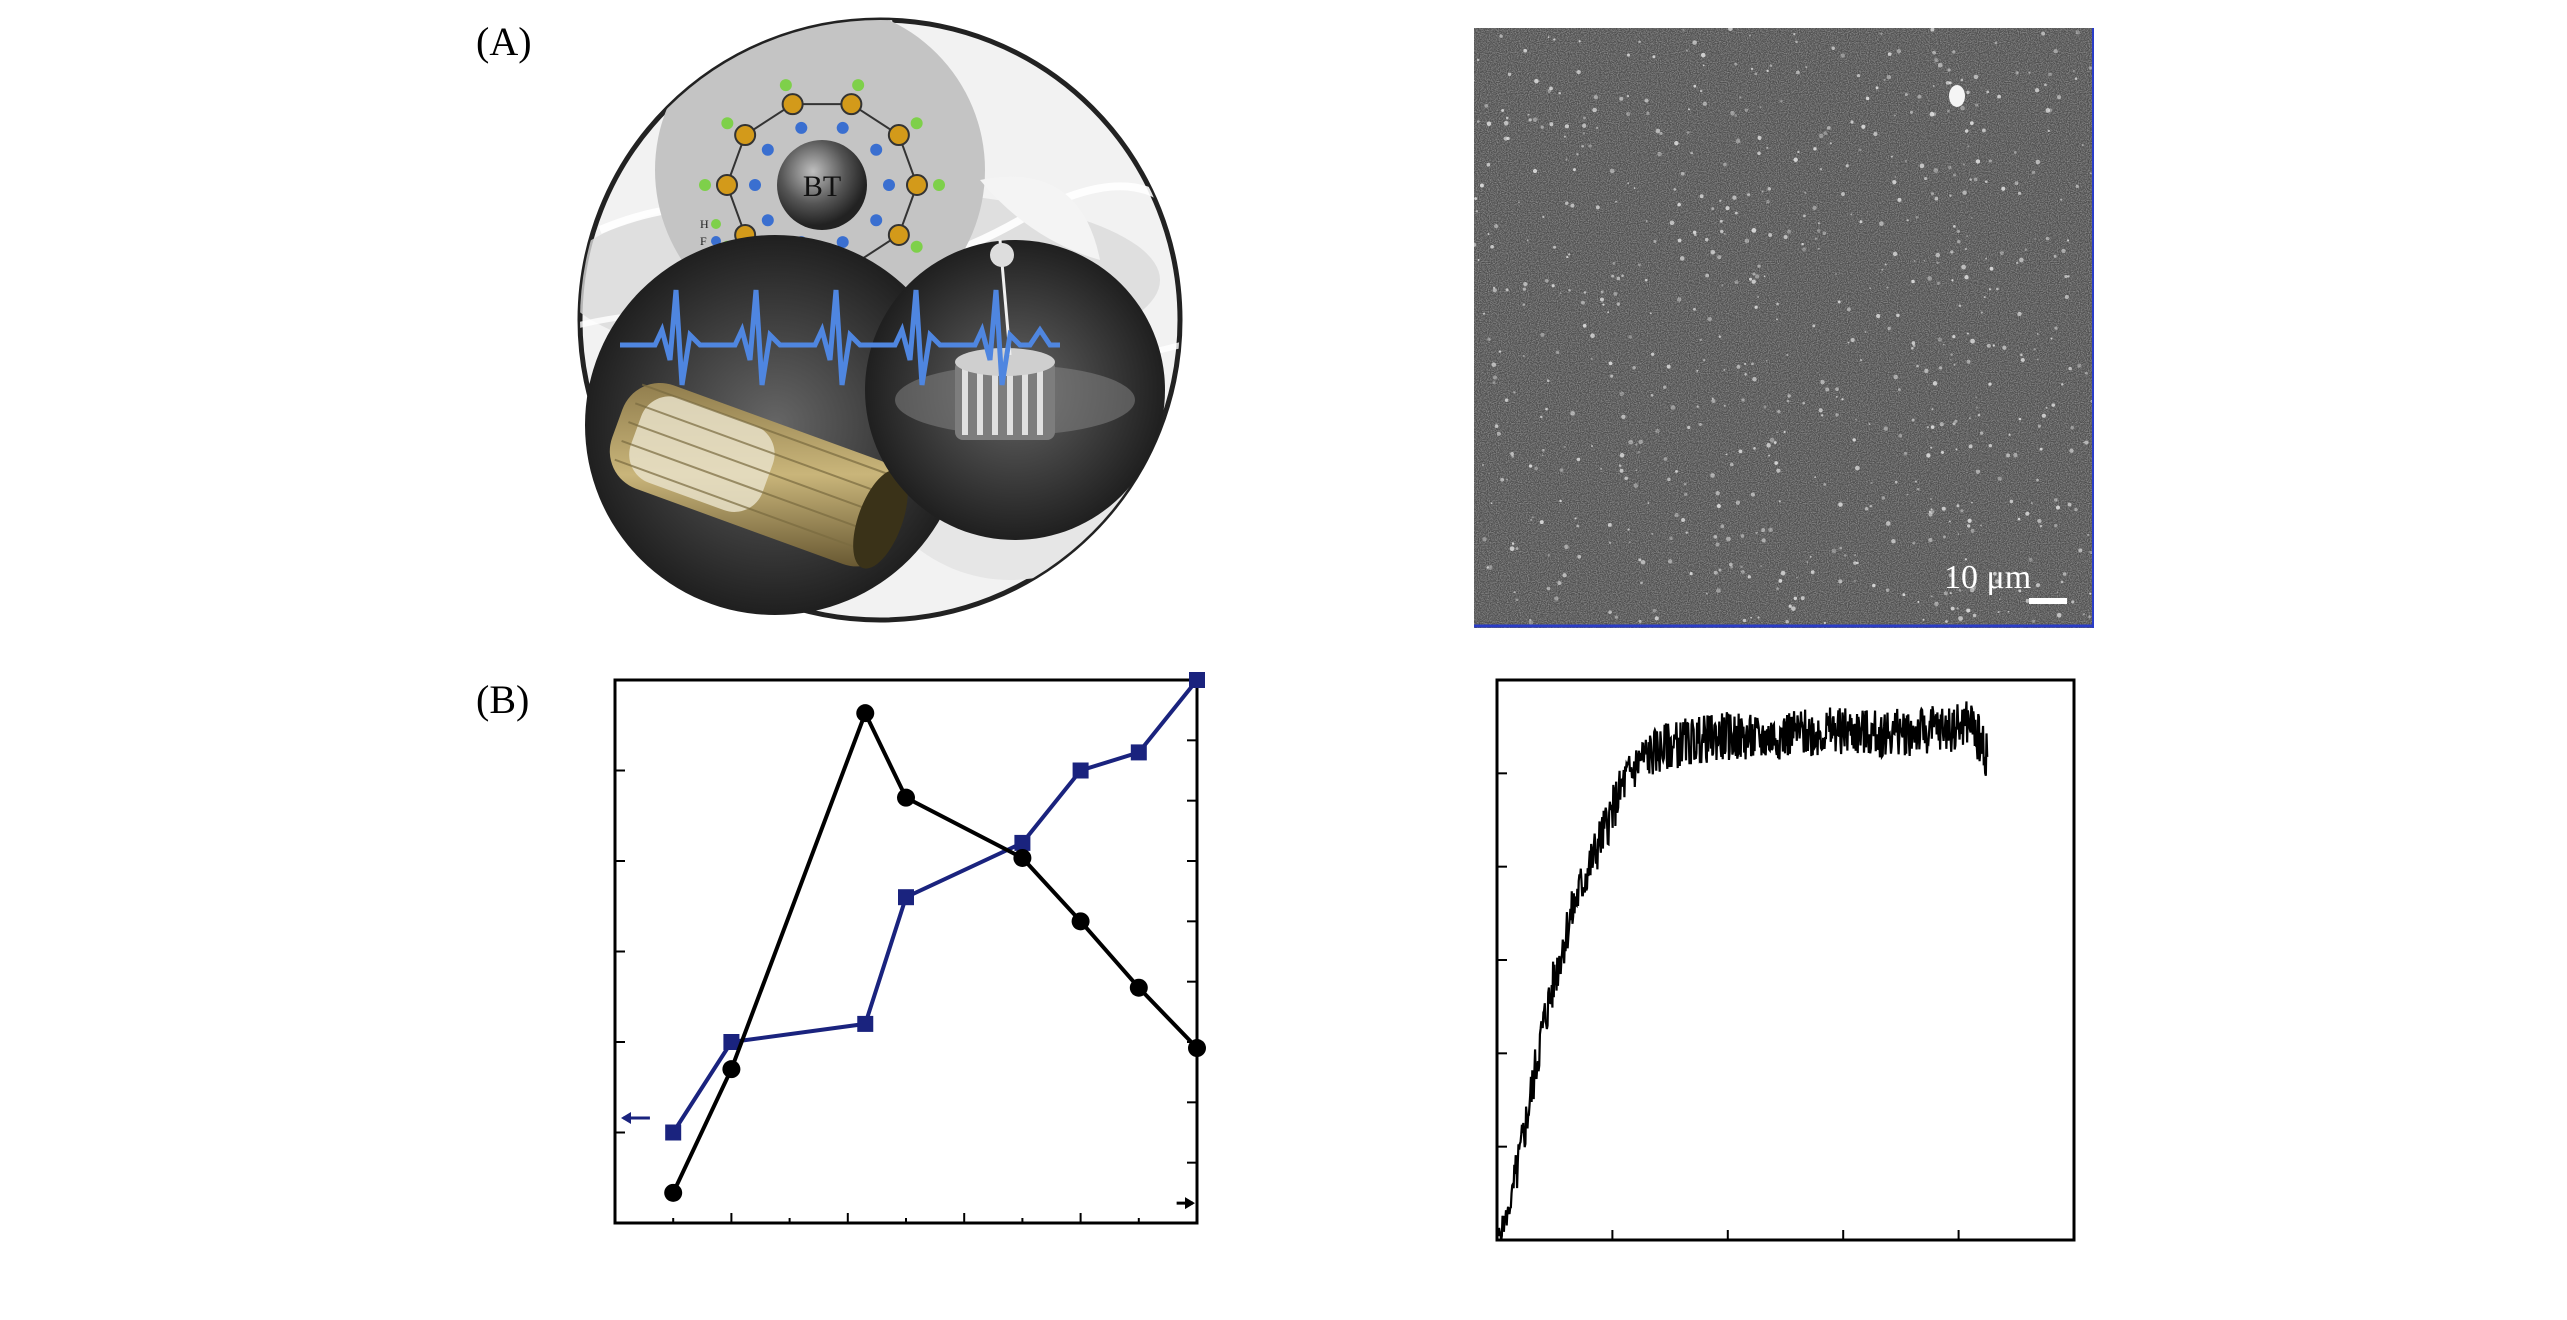 This screenshot has width=2567, height=1320. I want to click on scale-bar-label: 10 μm, so click(1987, 577).